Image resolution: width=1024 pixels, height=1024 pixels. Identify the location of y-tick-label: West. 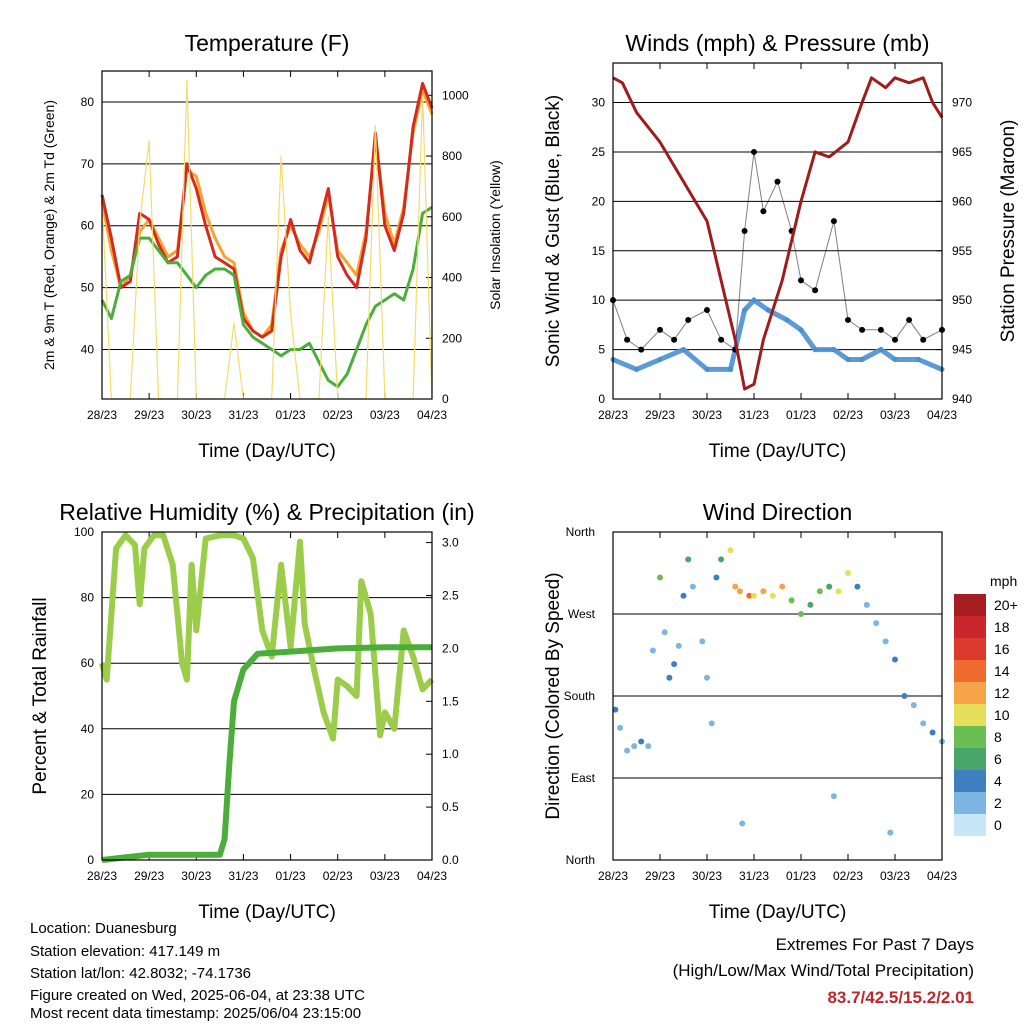
(582, 614).